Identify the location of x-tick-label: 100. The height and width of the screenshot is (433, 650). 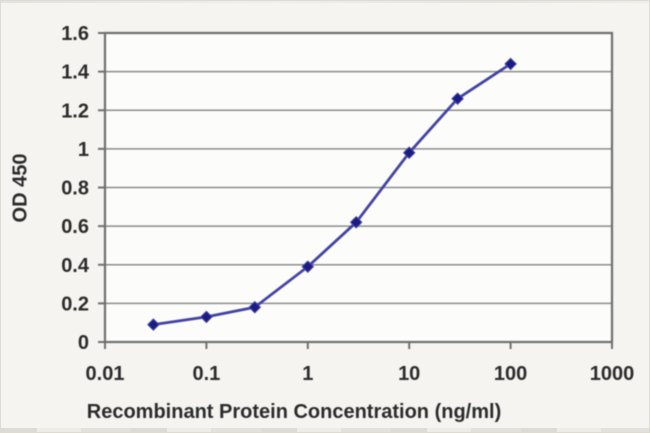
(510, 374).